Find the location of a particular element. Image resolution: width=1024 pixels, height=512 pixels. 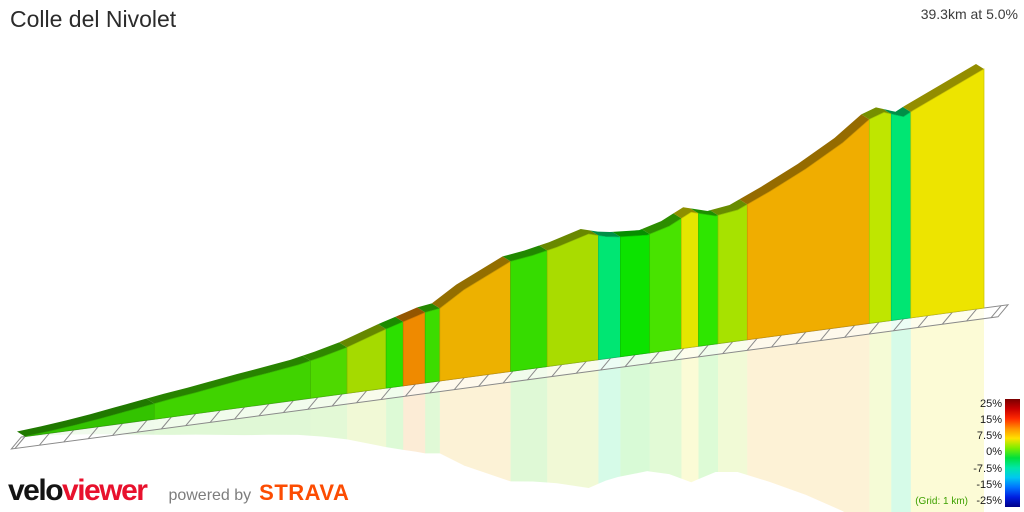

veloviewer-logo-viewer: viewer is located at coordinates (105, 490).